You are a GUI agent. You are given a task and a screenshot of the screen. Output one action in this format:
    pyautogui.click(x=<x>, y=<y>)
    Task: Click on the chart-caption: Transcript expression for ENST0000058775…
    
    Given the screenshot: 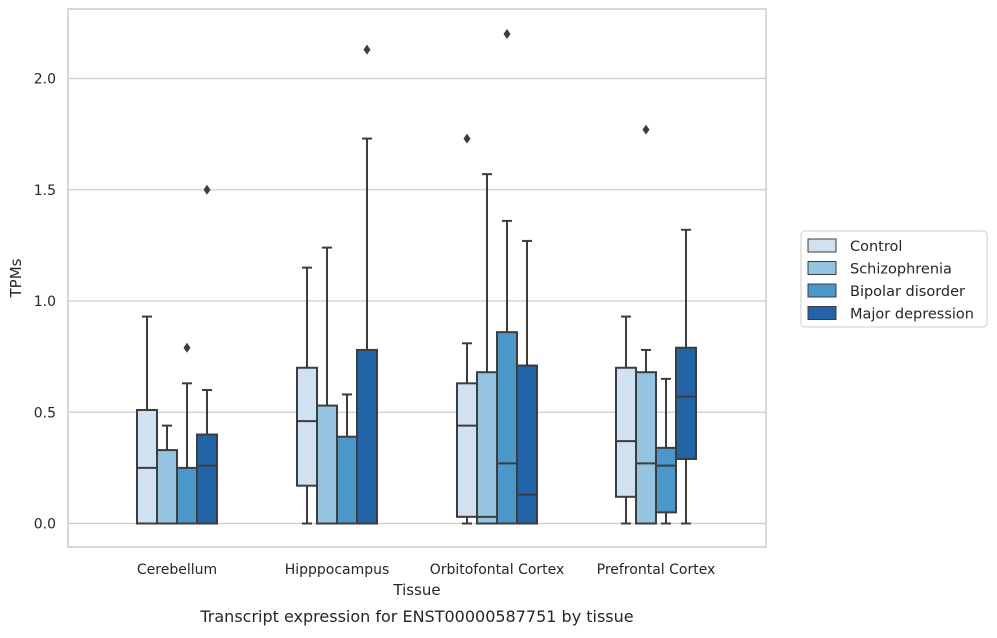 What is the action you would take?
    pyautogui.click(x=416, y=616)
    